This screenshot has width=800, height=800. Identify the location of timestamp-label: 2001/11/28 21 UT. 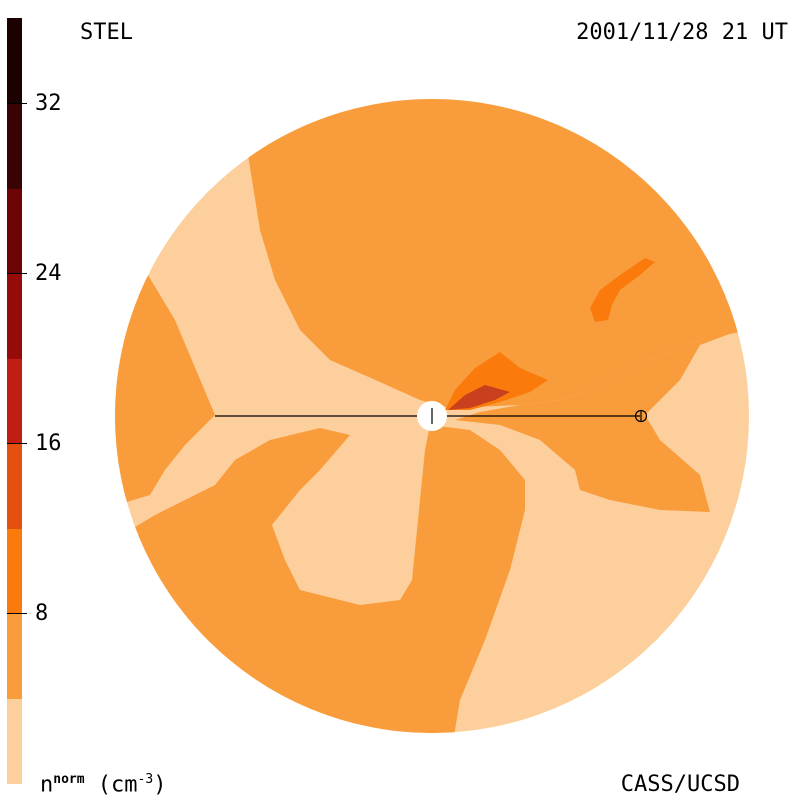
(682, 32).